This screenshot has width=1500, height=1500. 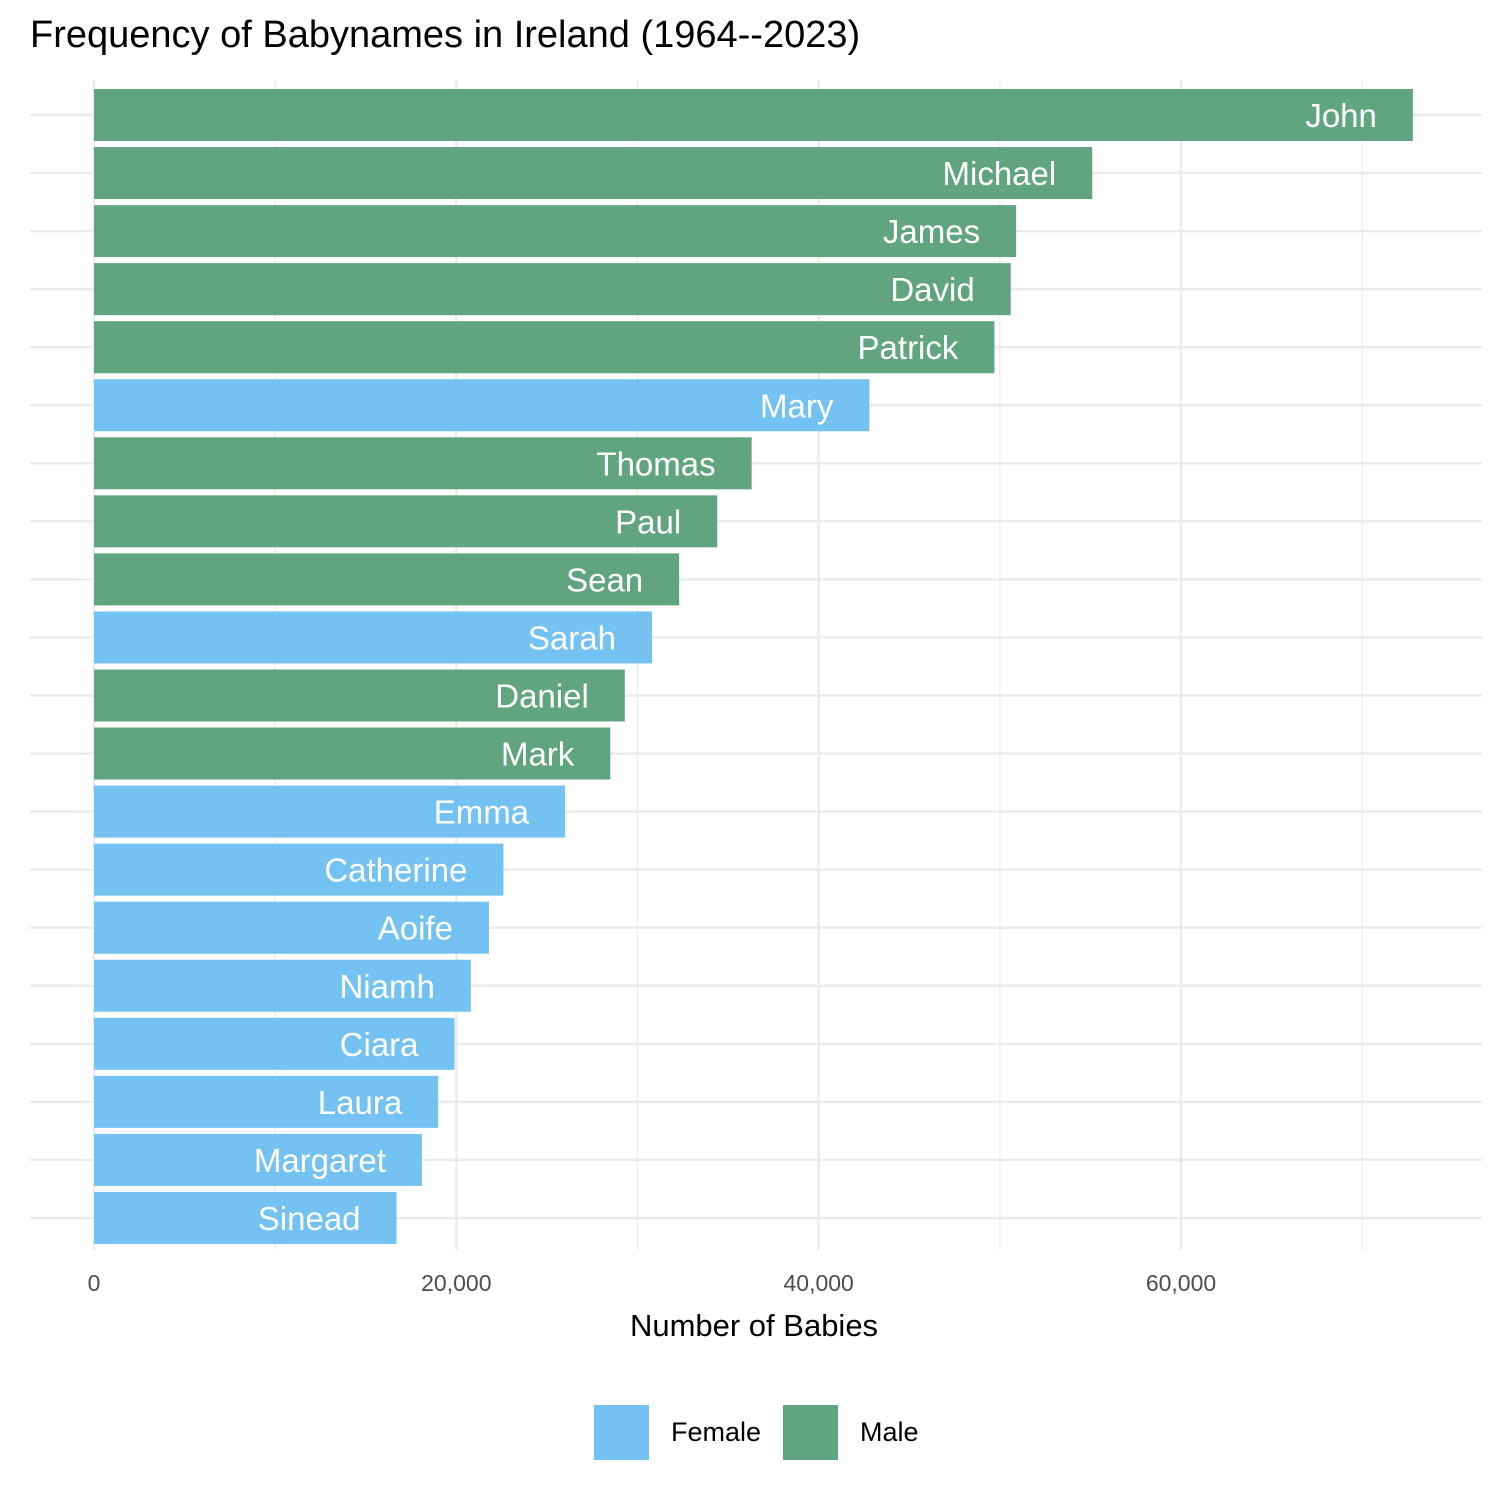 I want to click on bar-label-thomas: Thomas, so click(x=655, y=463).